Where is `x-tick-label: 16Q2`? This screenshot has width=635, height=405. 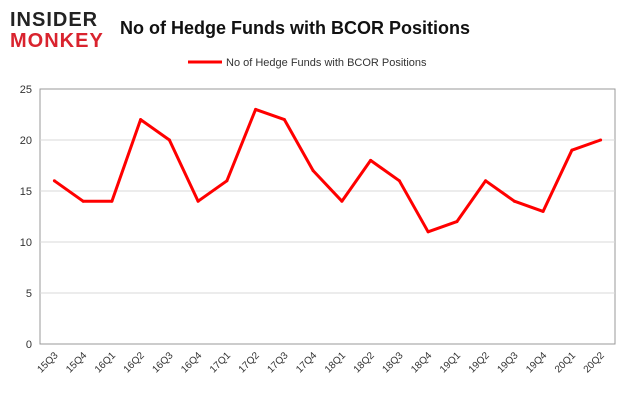
x-tick-label: 16Q2 is located at coordinates (134, 362).